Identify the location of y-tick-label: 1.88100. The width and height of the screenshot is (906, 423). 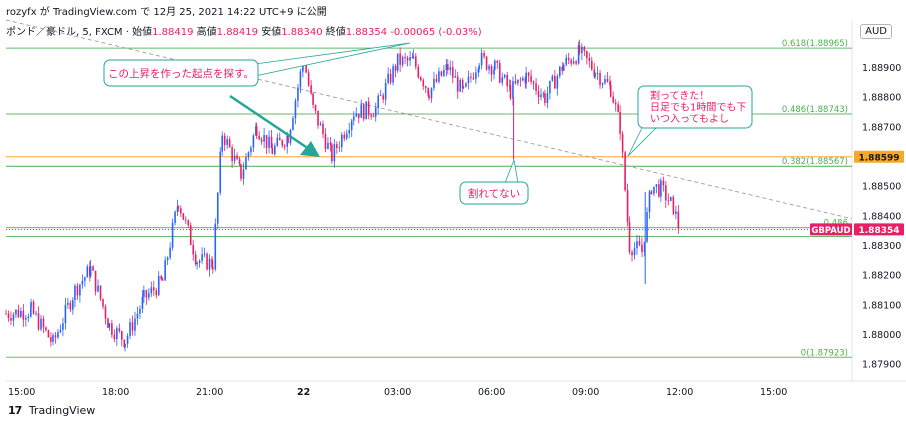
(881, 305).